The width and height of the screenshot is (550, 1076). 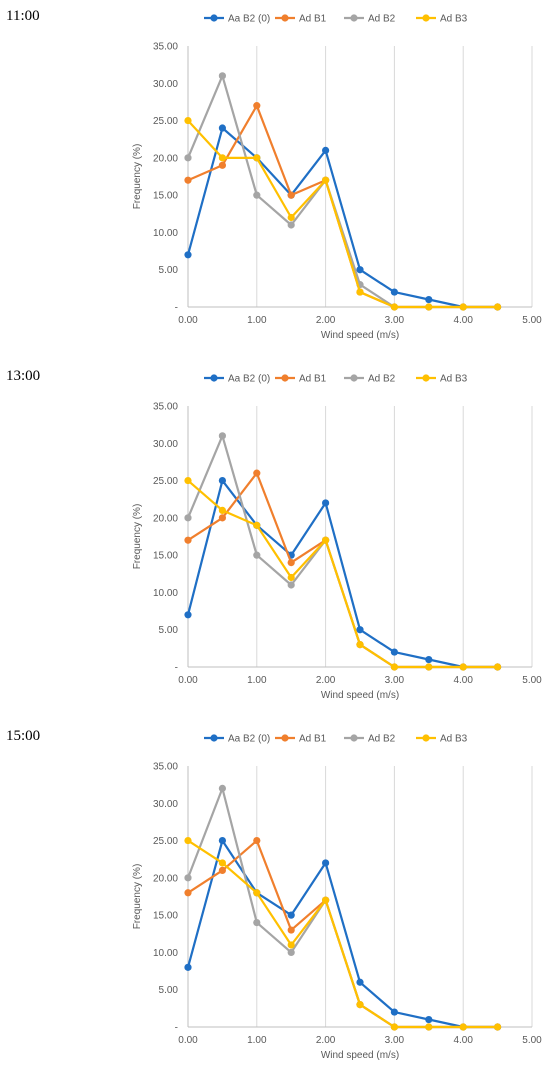 I want to click on y-axis-title: Frequency (%), so click(x=137, y=177).